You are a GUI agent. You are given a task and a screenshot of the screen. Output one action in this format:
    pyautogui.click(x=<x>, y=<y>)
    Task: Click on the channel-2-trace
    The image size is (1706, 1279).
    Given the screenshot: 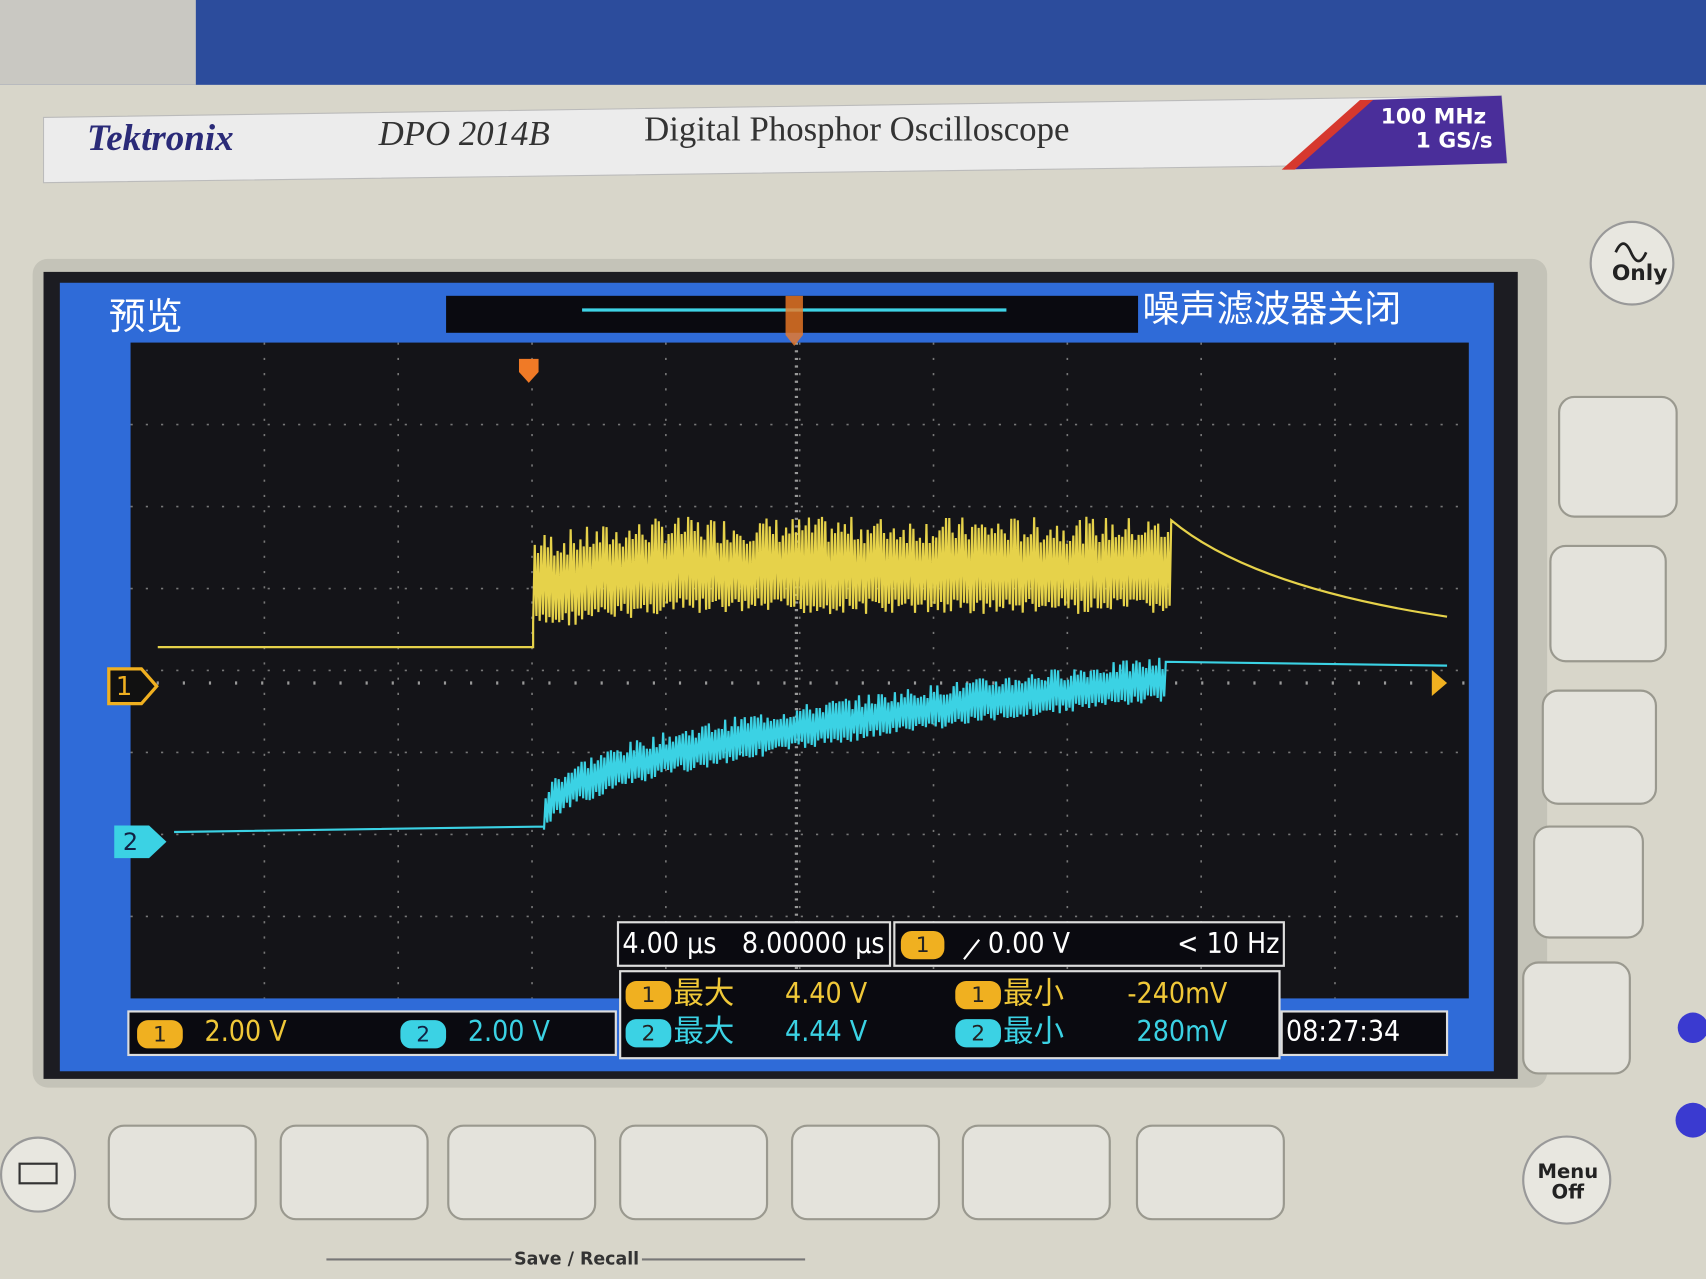 What is the action you would take?
    pyautogui.click(x=811, y=745)
    